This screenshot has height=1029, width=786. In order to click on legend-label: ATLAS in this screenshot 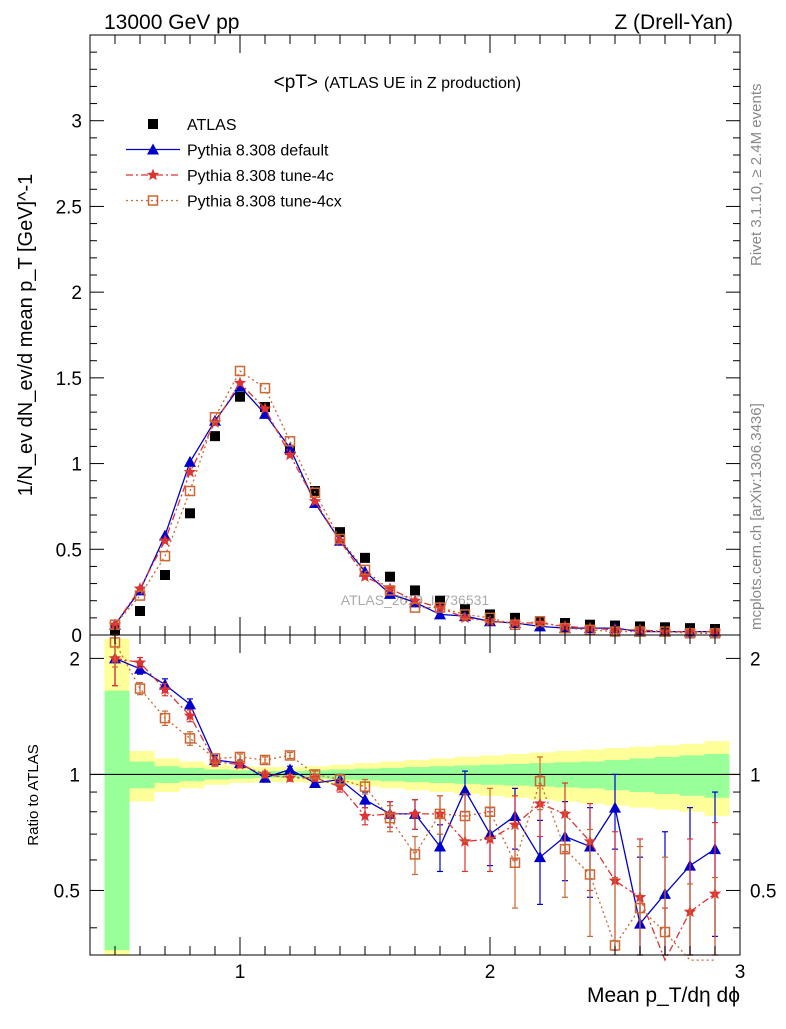, I will do `click(212, 125)`.